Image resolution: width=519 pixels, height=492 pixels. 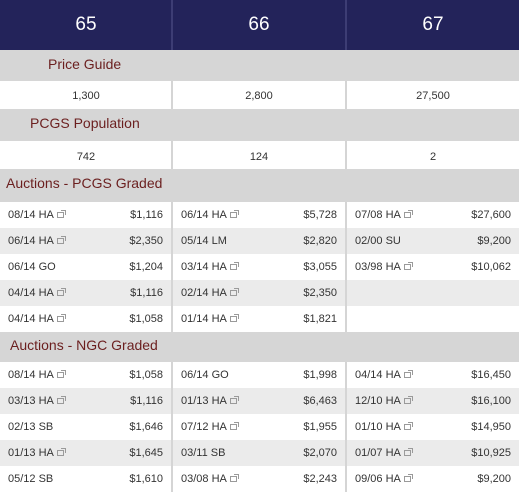 What do you see at coordinates (210, 267) in the screenshot?
I see `auction-sale: 03/14 HA` at bounding box center [210, 267].